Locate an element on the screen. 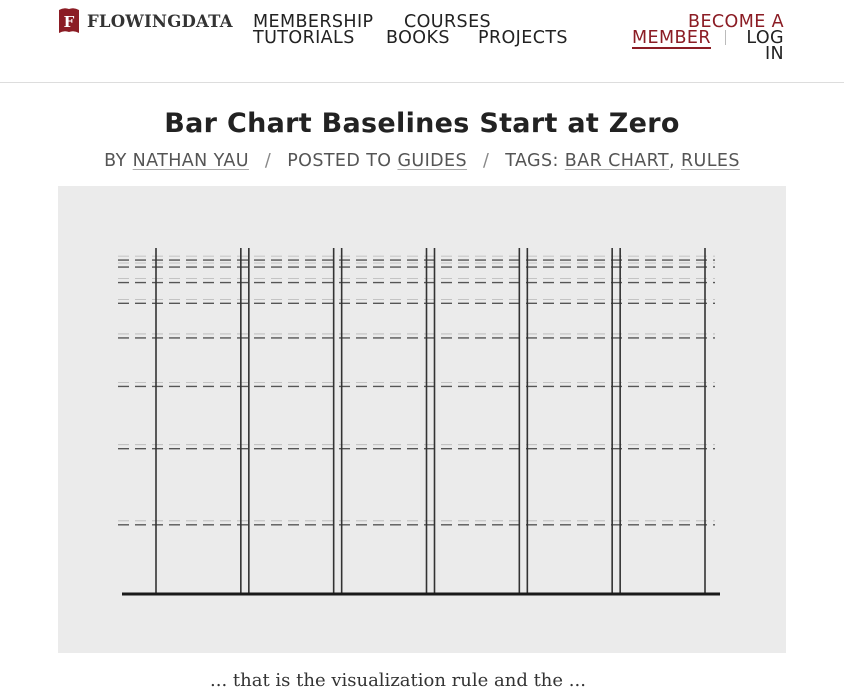 This screenshot has width=844, height=691. svg-text: F is located at coordinates (69, 22).